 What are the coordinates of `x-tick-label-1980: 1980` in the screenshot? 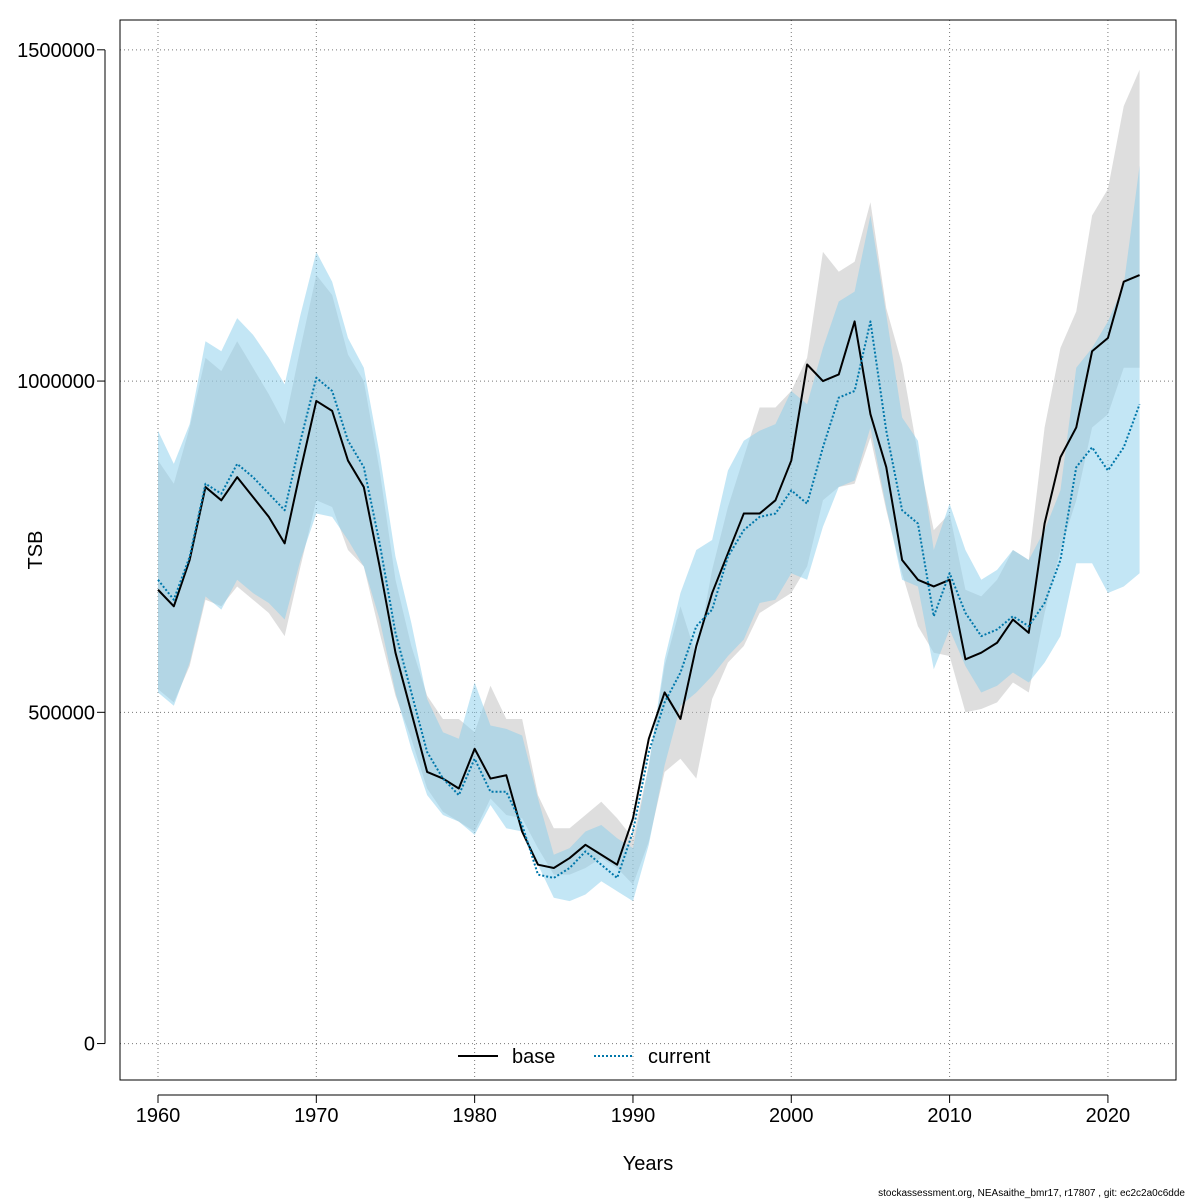 It's located at (474, 1116).